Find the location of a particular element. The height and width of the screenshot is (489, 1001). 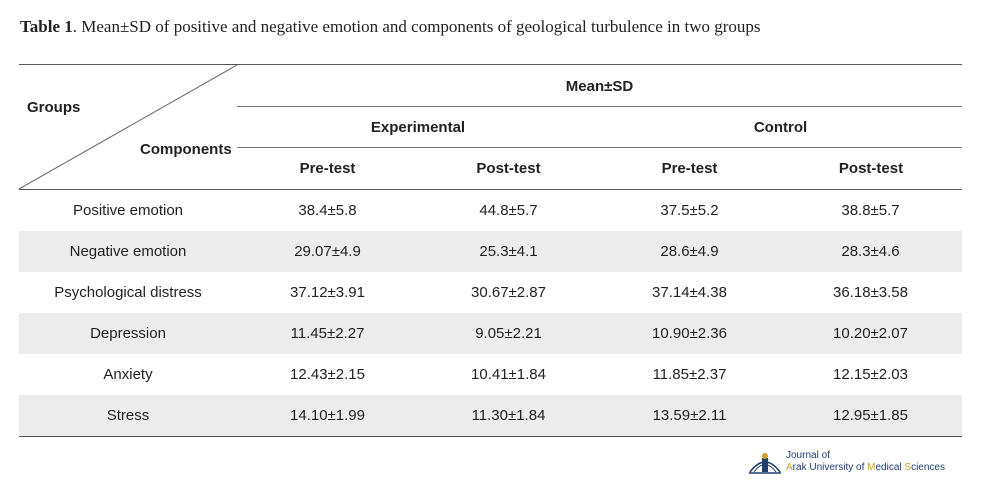

exp-pre-cell: 29.07±4.9 is located at coordinates (327, 251).